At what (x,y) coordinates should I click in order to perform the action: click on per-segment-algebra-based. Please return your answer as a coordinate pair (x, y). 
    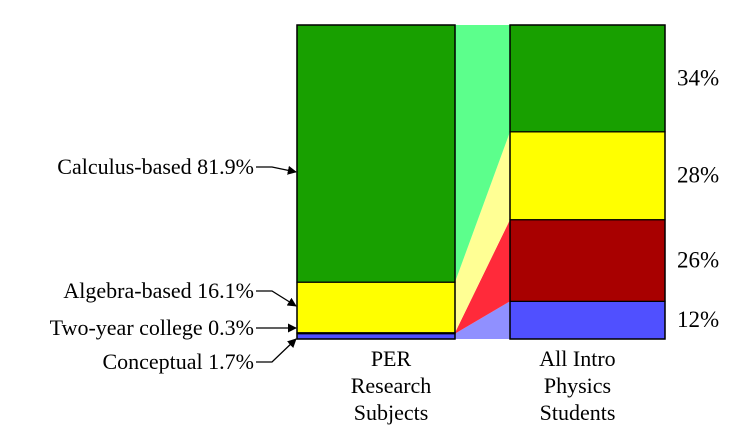
    Looking at the image, I should click on (376, 307).